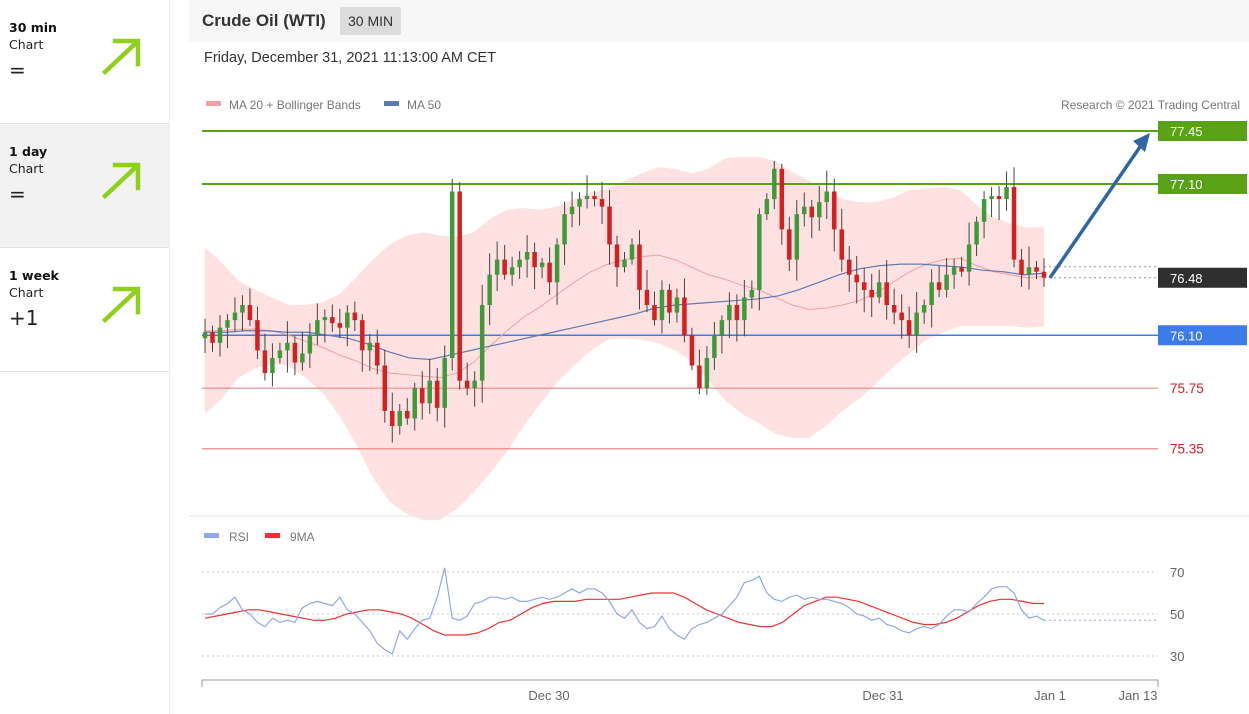  What do you see at coordinates (1187, 388) in the screenshot?
I see `support-label: 75.75` at bounding box center [1187, 388].